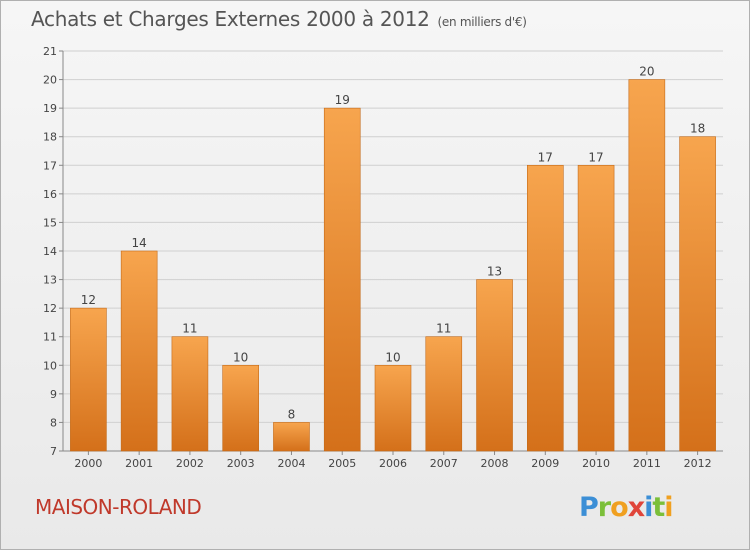 The width and height of the screenshot is (750, 550). Describe the element at coordinates (50, 222) in the screenshot. I see `y-tick-label: 15` at that location.